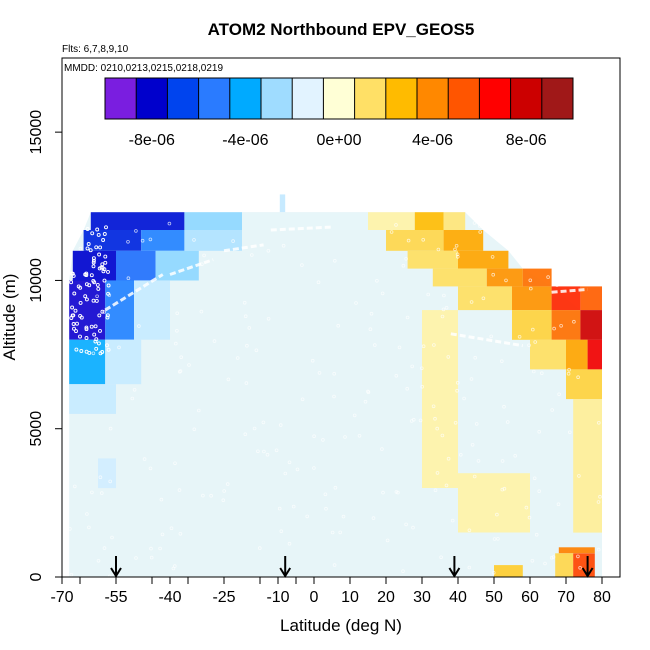 The width and height of the screenshot is (650, 650). I want to click on colorbar-tick-label: -8e-06, so click(152, 140).